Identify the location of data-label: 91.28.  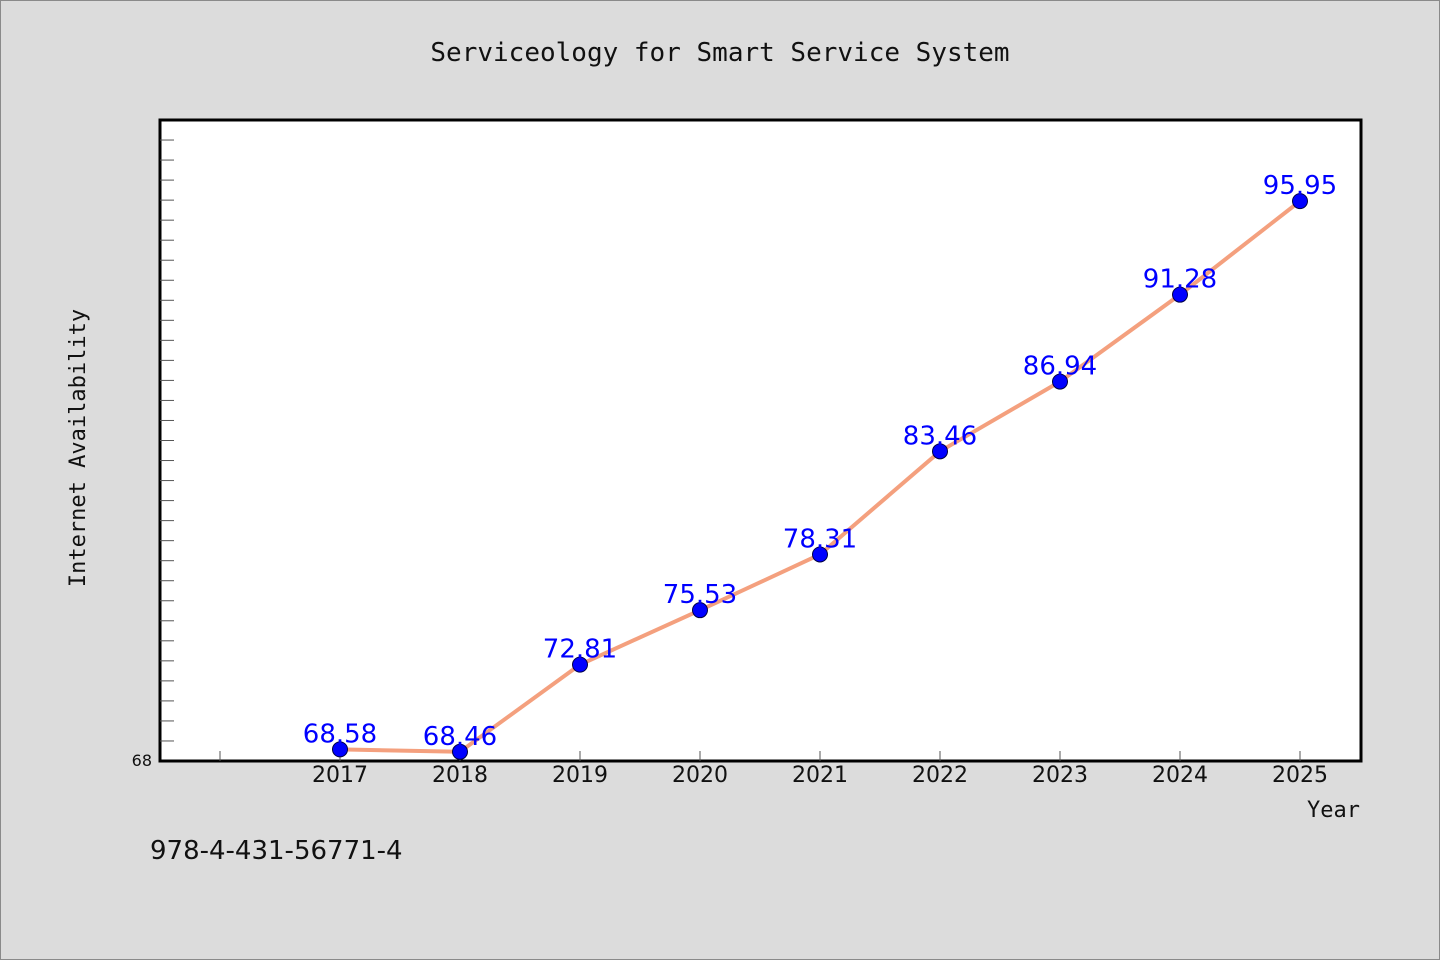
(1180, 280).